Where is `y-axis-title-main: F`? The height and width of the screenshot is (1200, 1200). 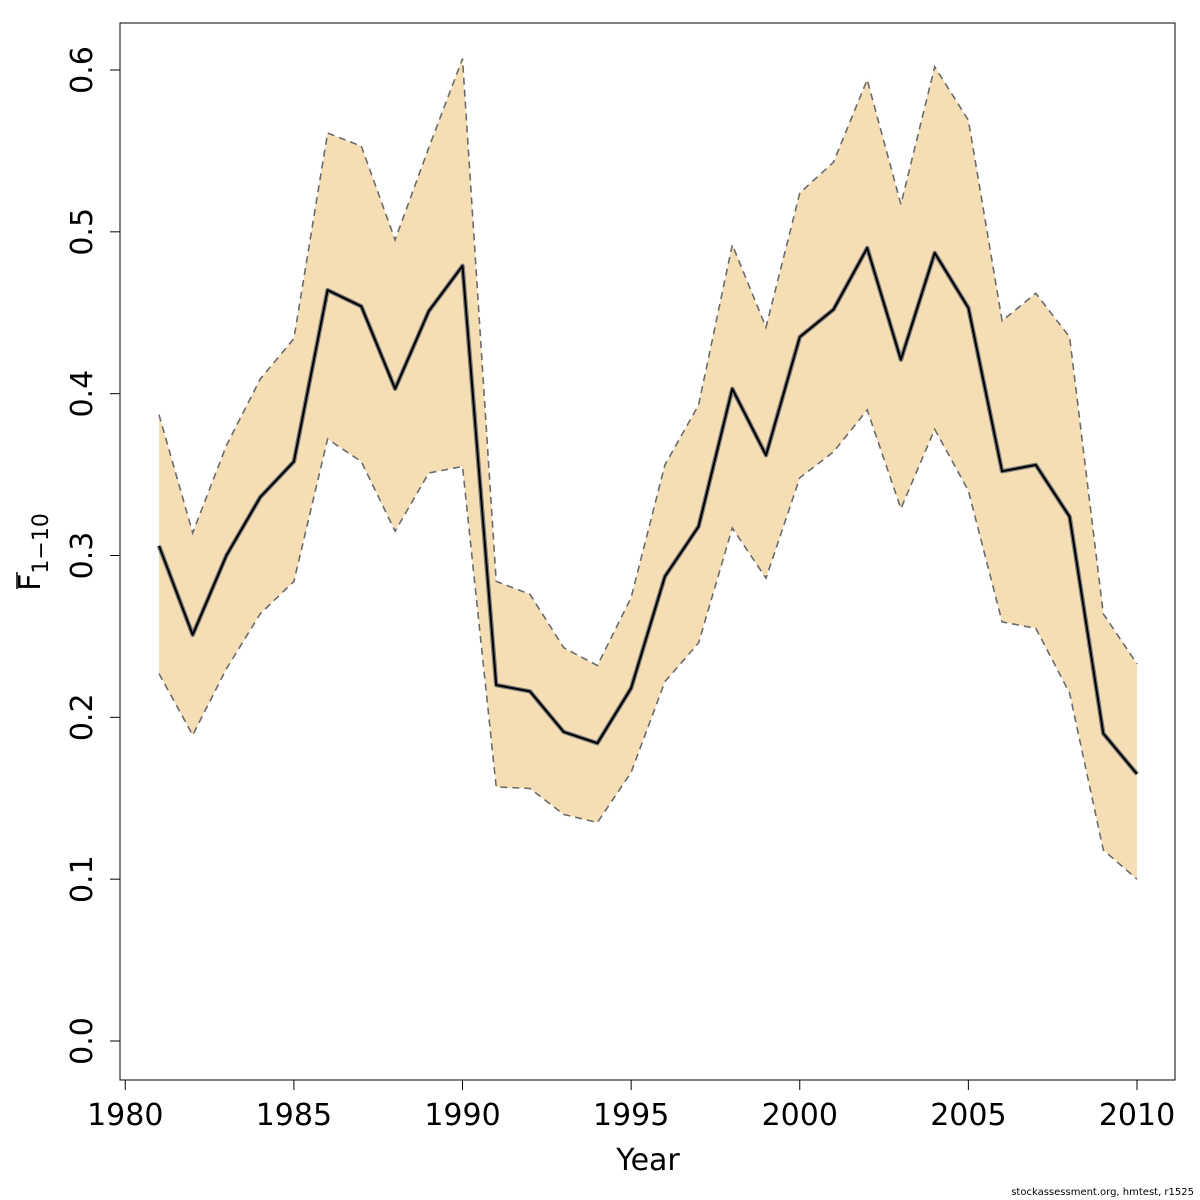 y-axis-title-main: F is located at coordinates (30, 582).